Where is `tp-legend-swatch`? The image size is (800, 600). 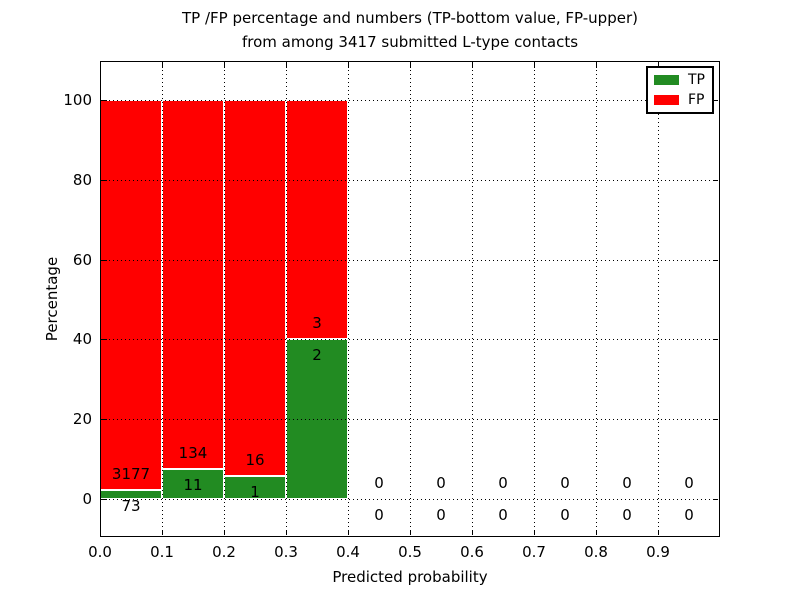 tp-legend-swatch is located at coordinates (666, 80).